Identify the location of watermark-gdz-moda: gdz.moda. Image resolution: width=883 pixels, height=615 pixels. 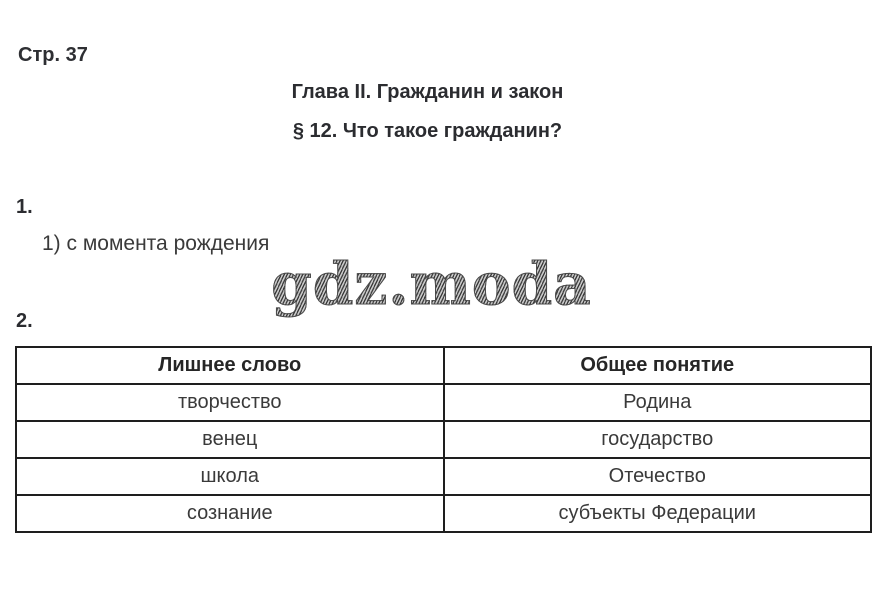
(431, 284).